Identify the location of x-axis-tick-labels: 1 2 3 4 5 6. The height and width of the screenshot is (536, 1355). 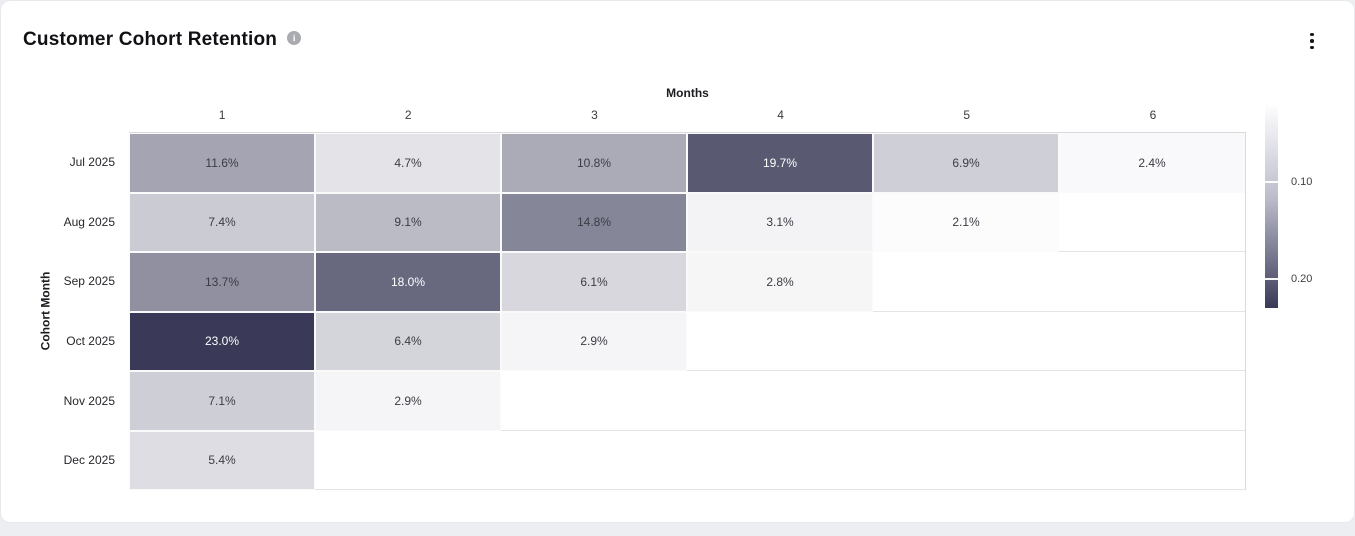
(687, 117).